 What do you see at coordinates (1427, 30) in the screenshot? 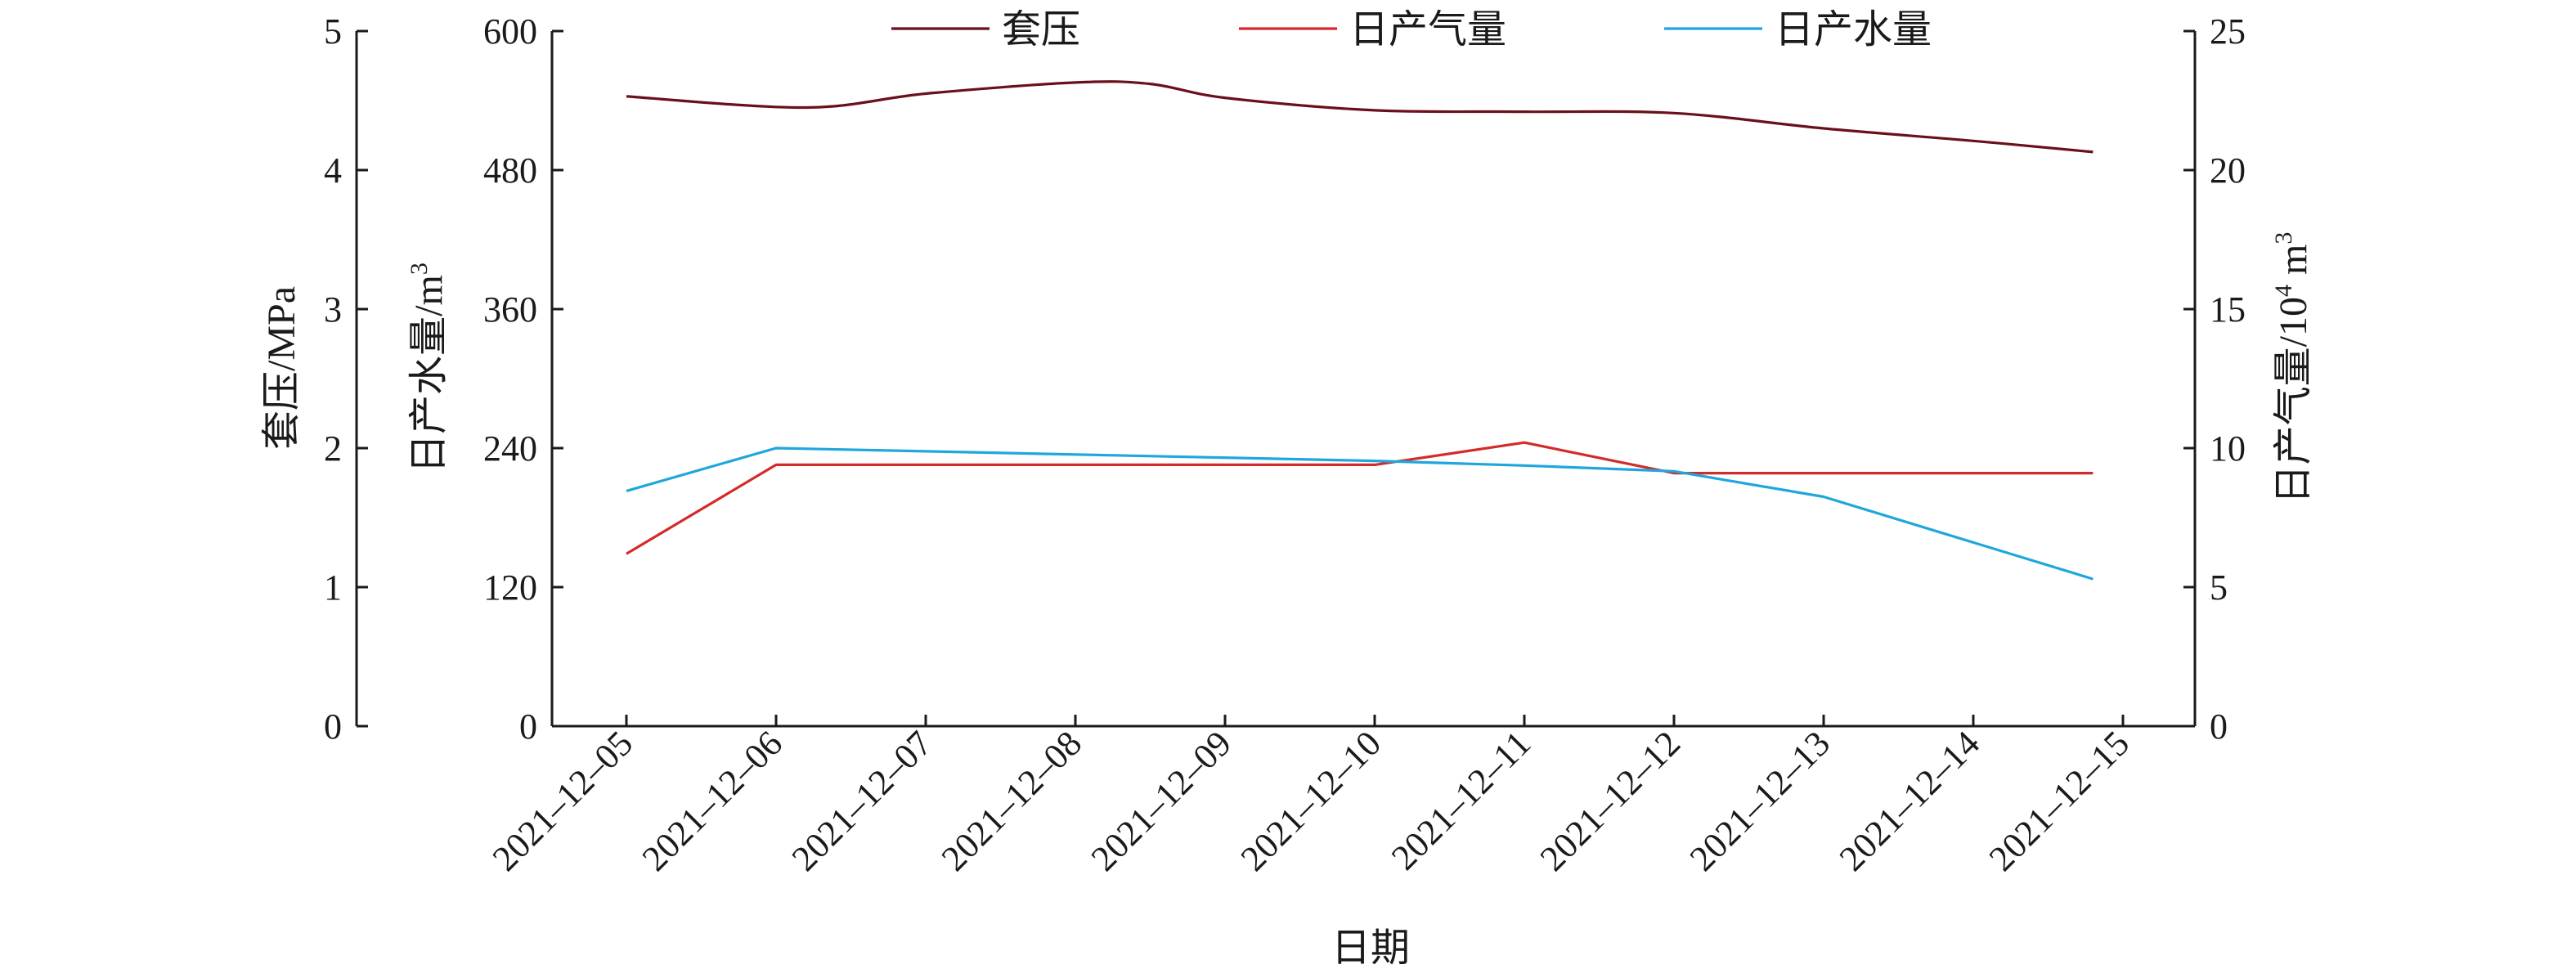
I see `legend-label-2: 日产气量` at bounding box center [1427, 30].